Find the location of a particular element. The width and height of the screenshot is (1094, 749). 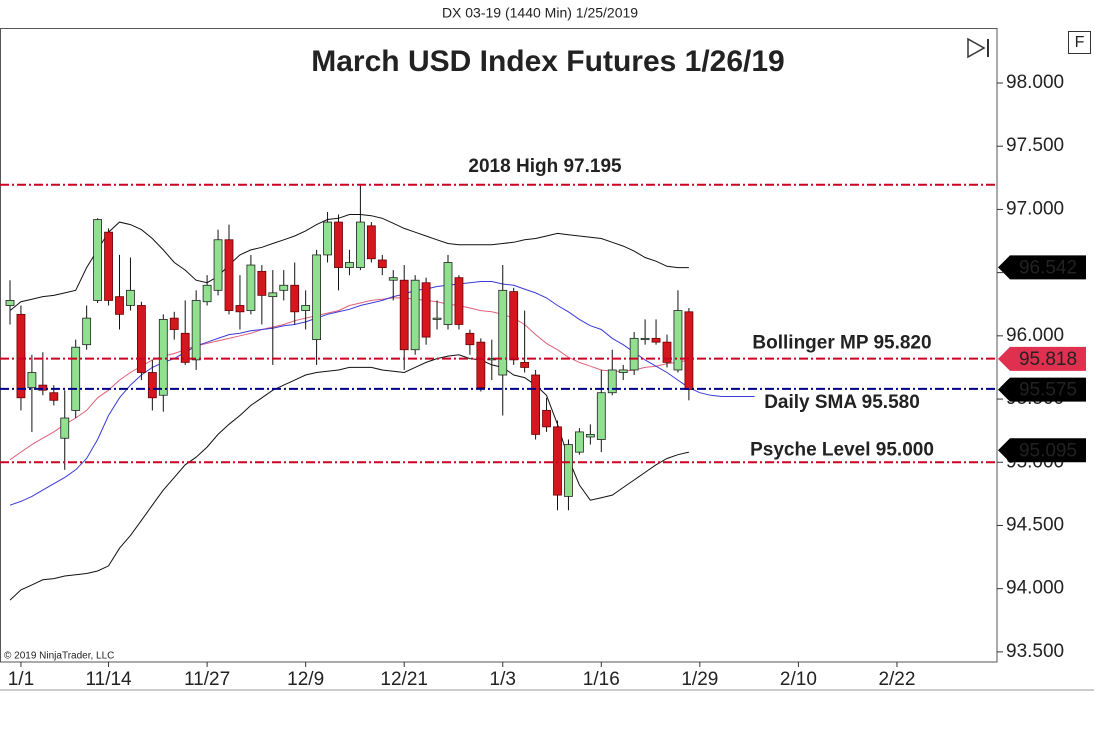

price-marker-label: 95.095 is located at coordinates (1048, 450).